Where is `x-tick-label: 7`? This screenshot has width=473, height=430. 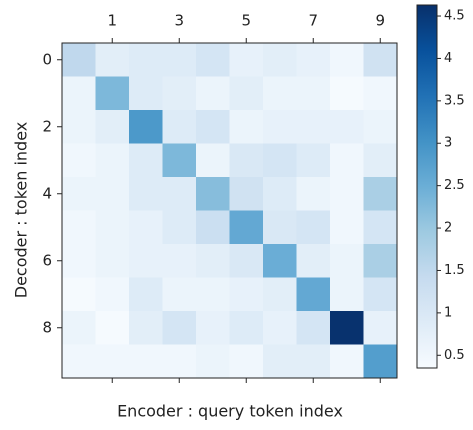 x-tick-label: 7 is located at coordinates (313, 21).